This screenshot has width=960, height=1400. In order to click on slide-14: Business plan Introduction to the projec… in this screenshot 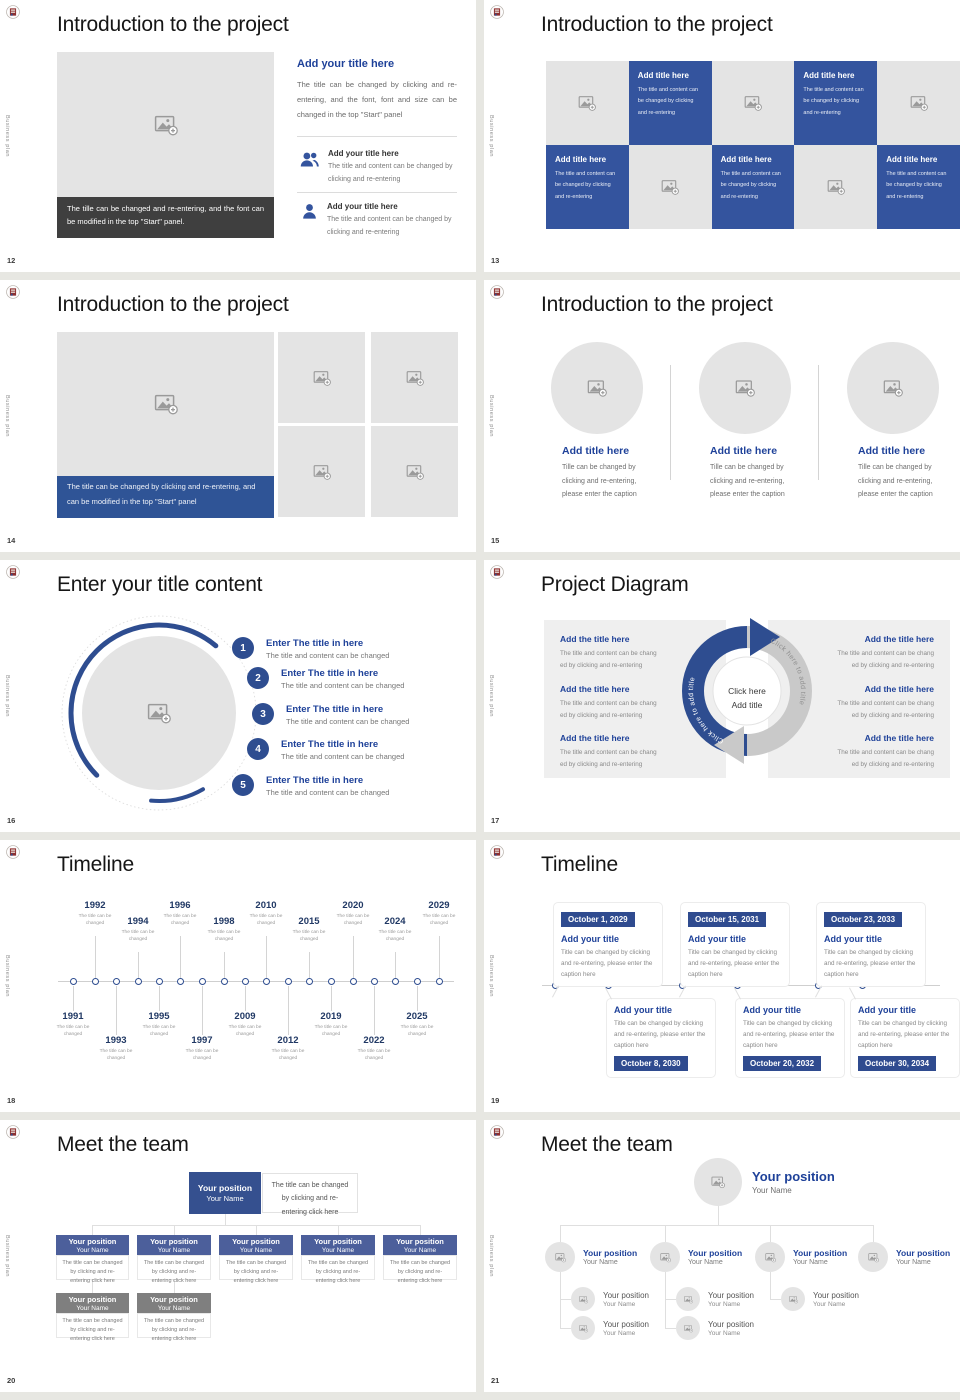, I will do `click(238, 416)`.